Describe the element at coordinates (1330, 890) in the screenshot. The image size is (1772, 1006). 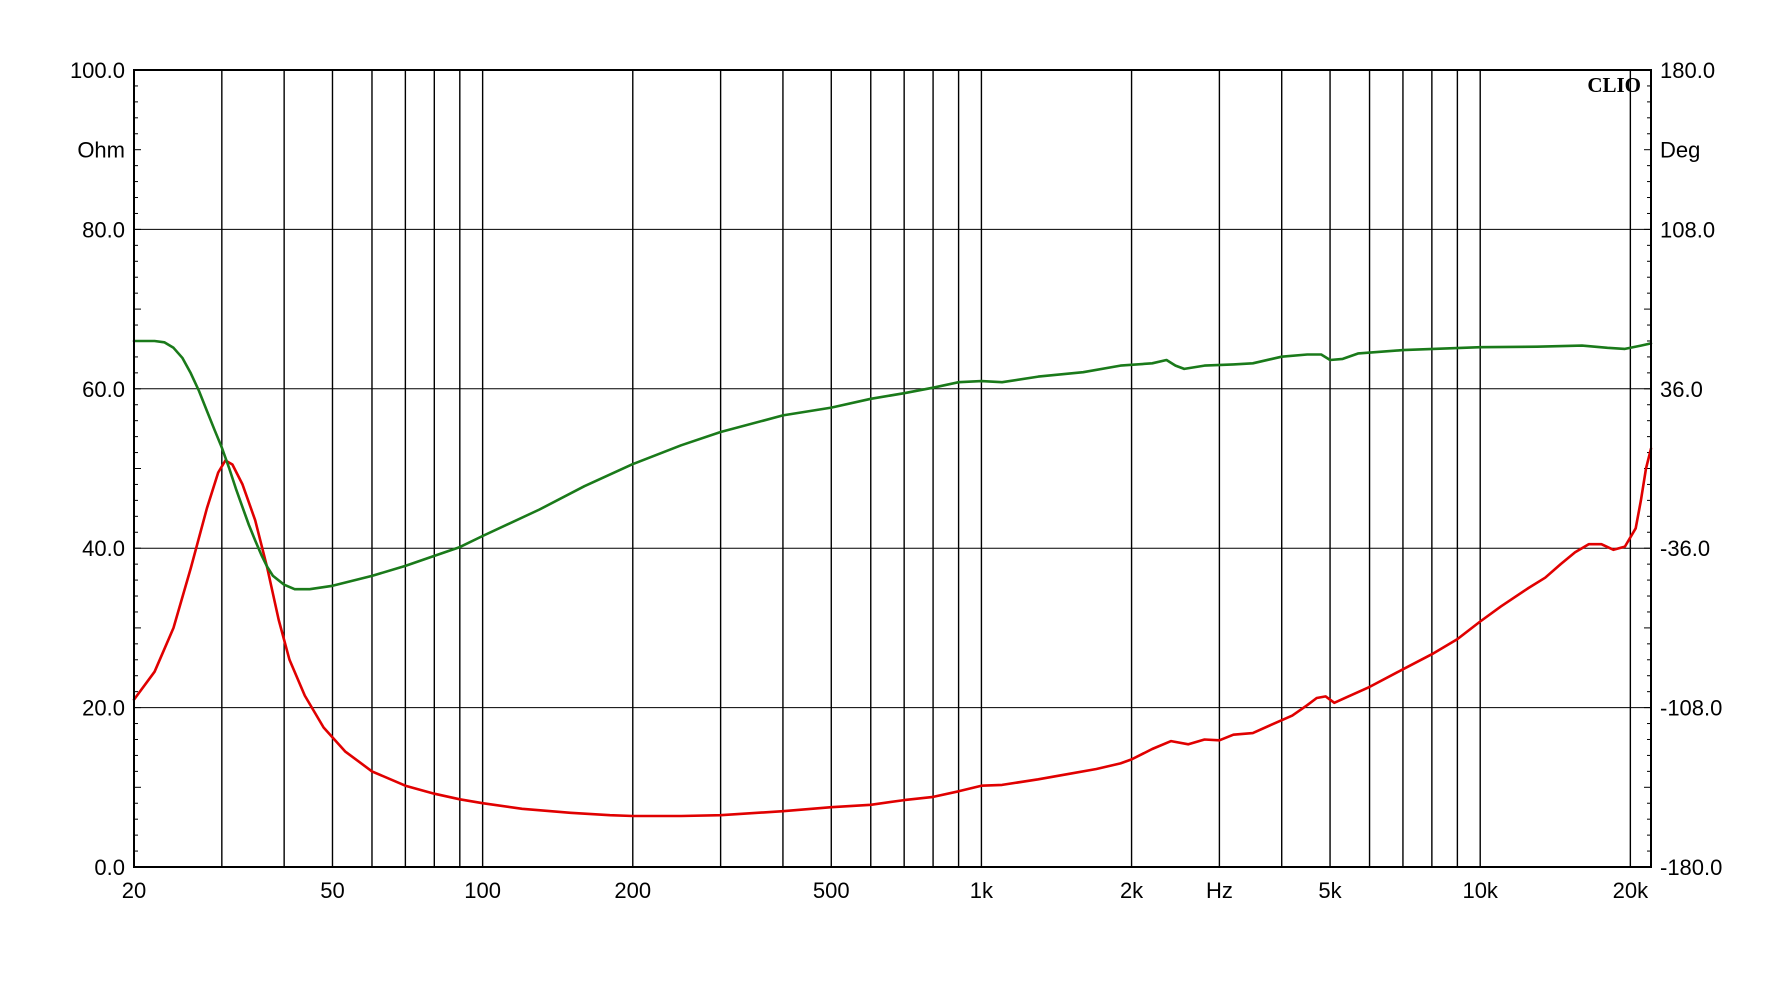
I see `x-tick-label: 5k` at that location.